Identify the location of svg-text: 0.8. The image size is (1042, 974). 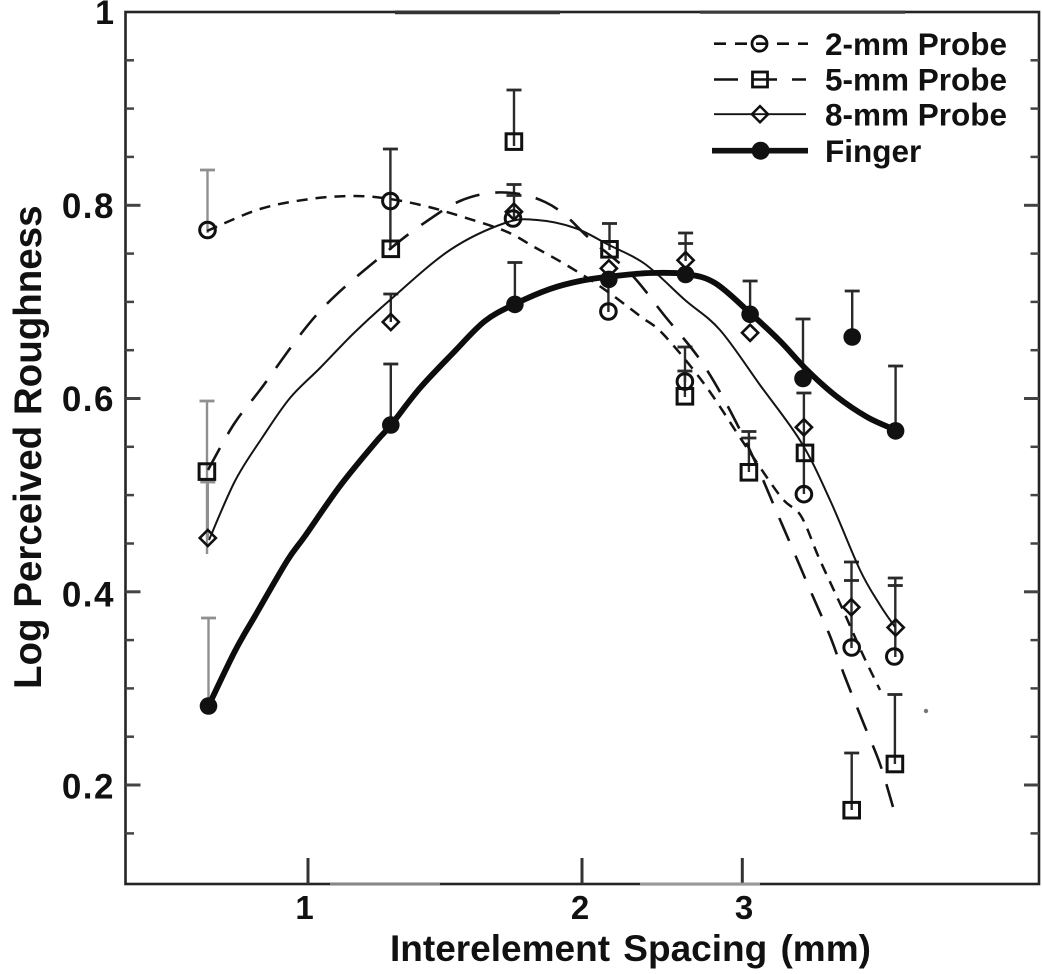
(88, 206).